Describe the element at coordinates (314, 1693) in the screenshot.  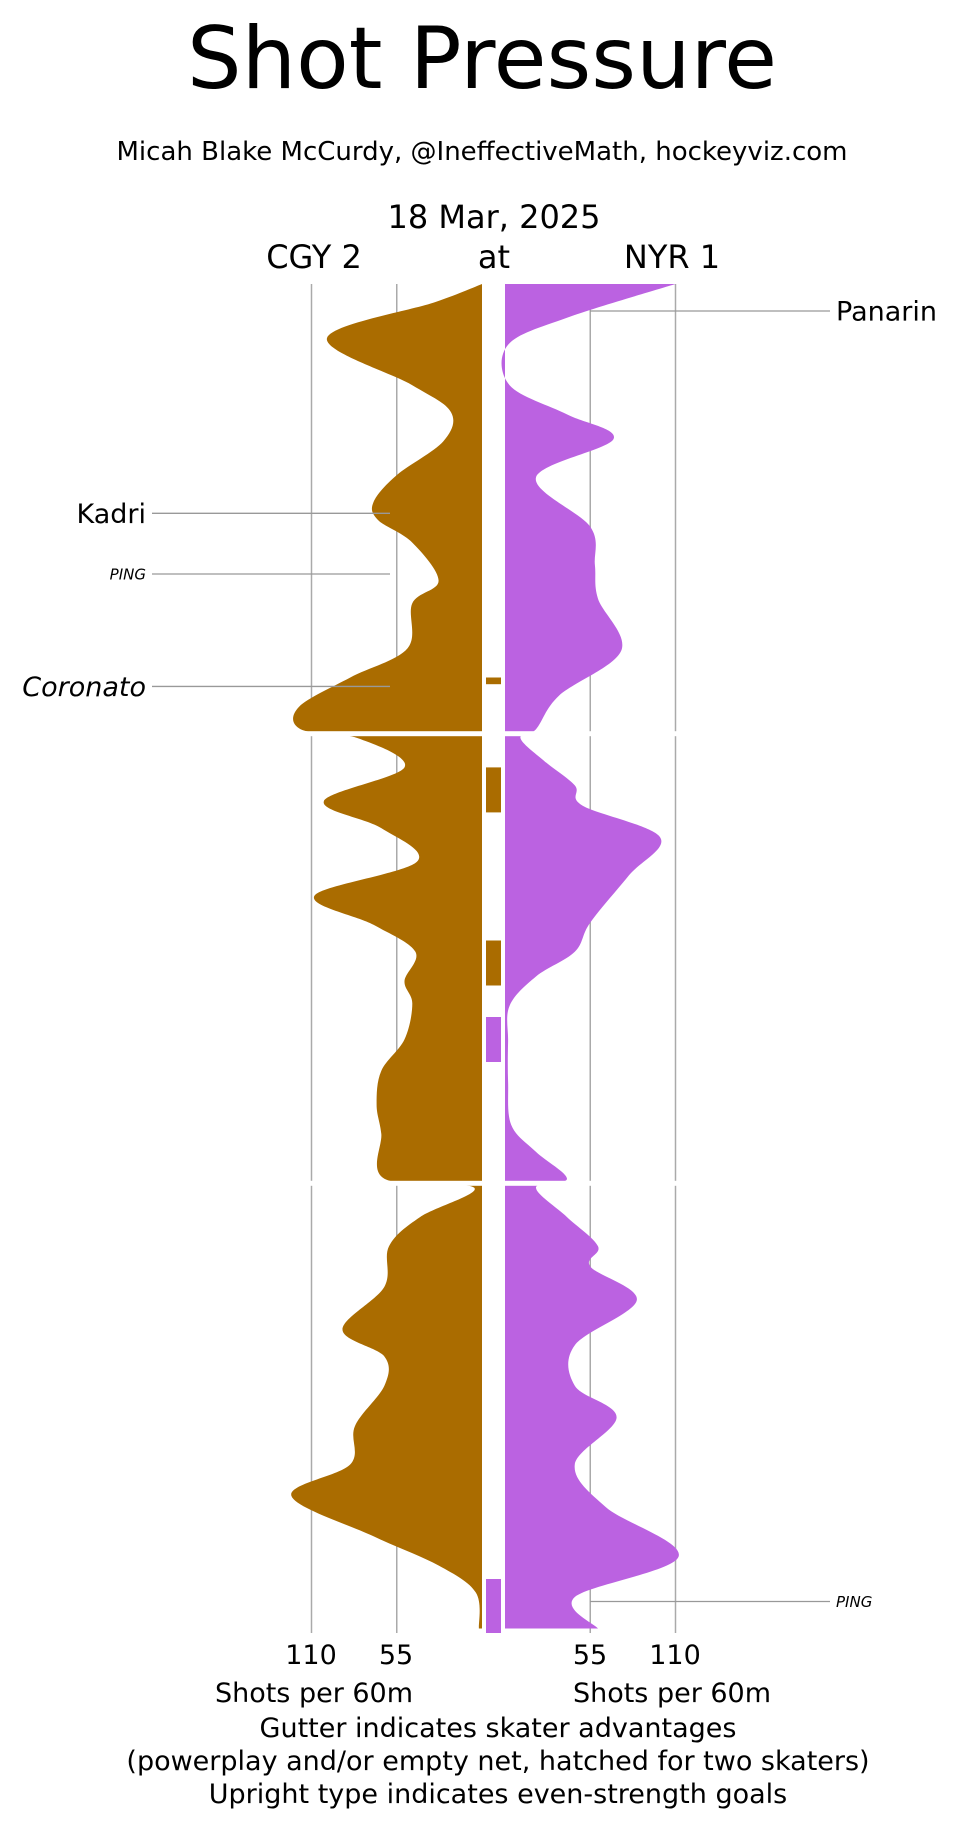
I see `left-axis-label: Shots per 60m` at that location.